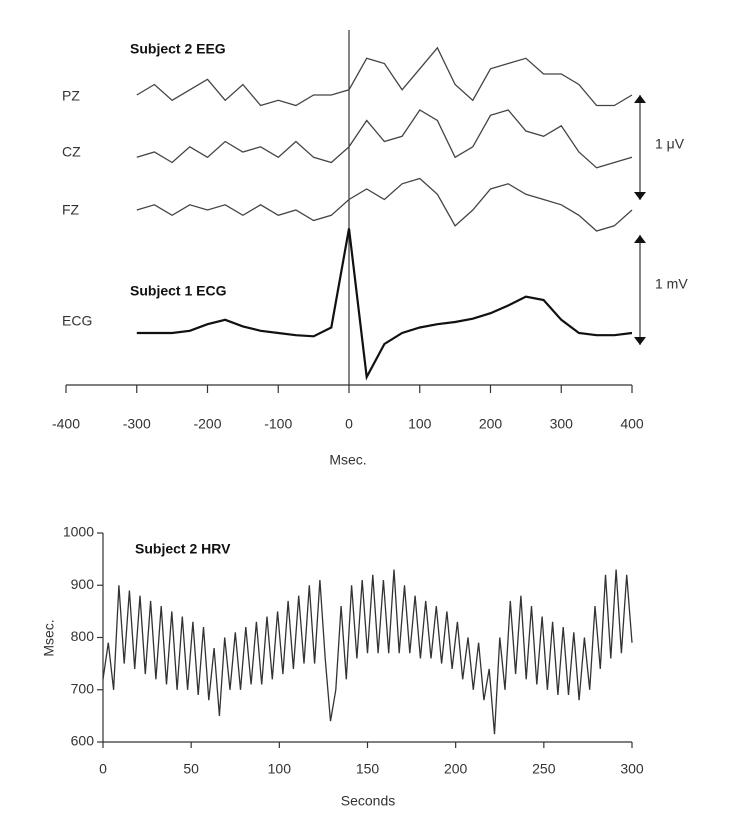 The height and width of the screenshot is (833, 742). I want to click on y-tick-label: 800, so click(83, 636).